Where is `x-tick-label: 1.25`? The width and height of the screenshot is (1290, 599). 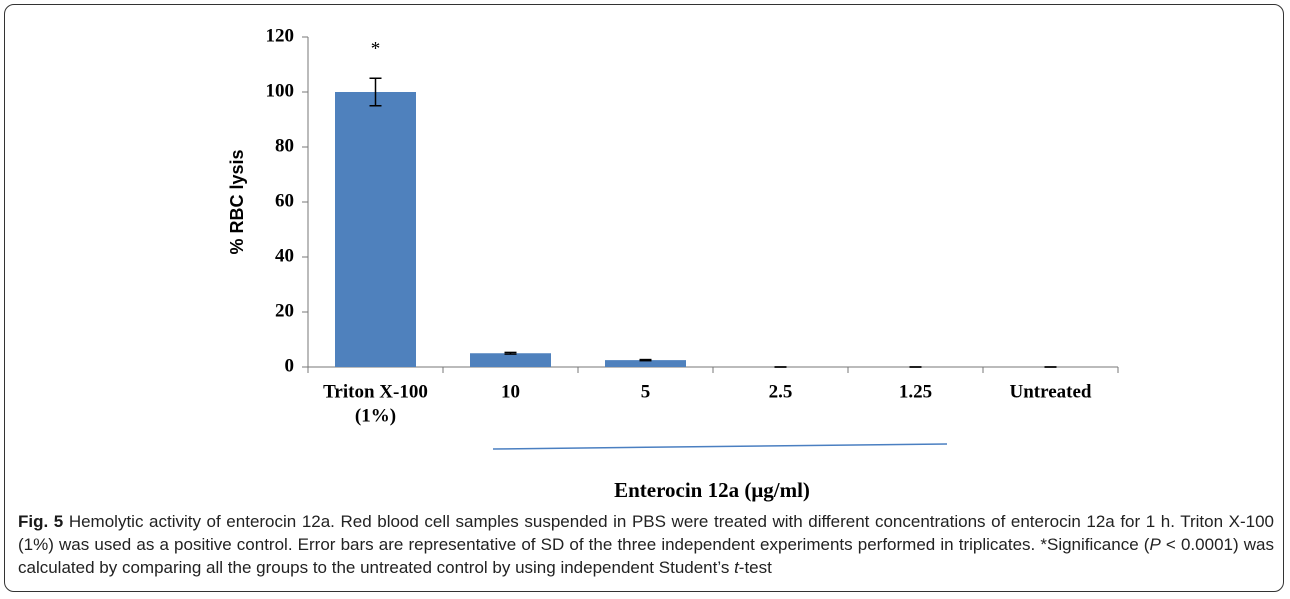
x-tick-label: 1.25 is located at coordinates (915, 391).